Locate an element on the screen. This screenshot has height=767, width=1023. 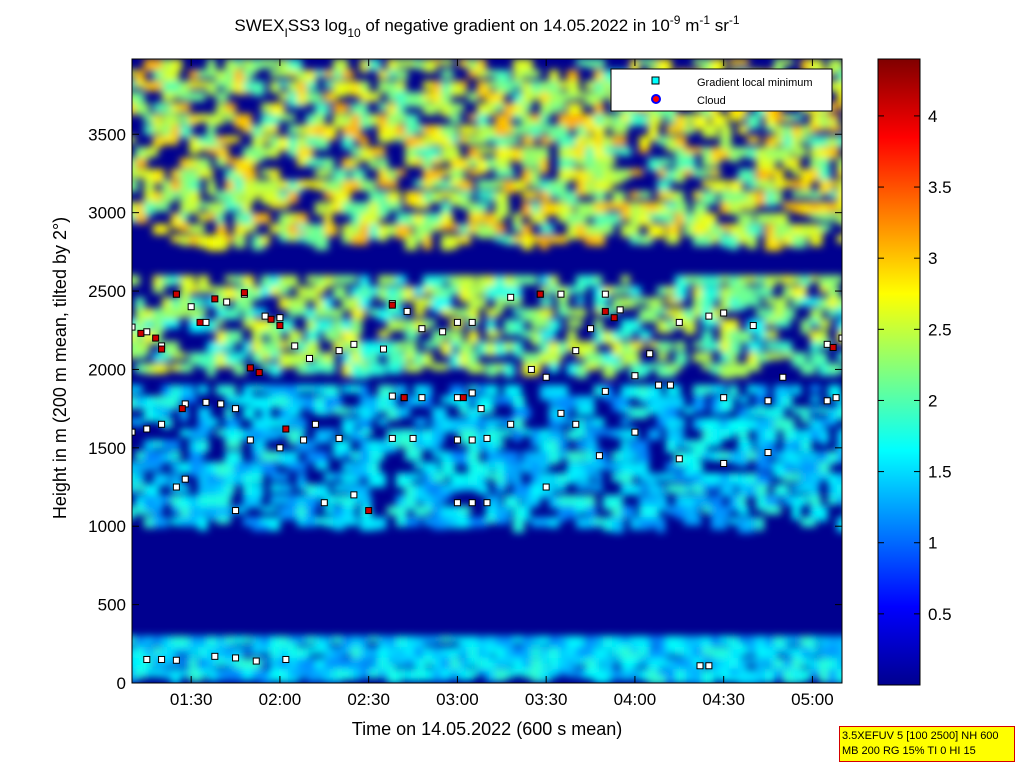
y-tick-label: 1500 is located at coordinates (107, 448).